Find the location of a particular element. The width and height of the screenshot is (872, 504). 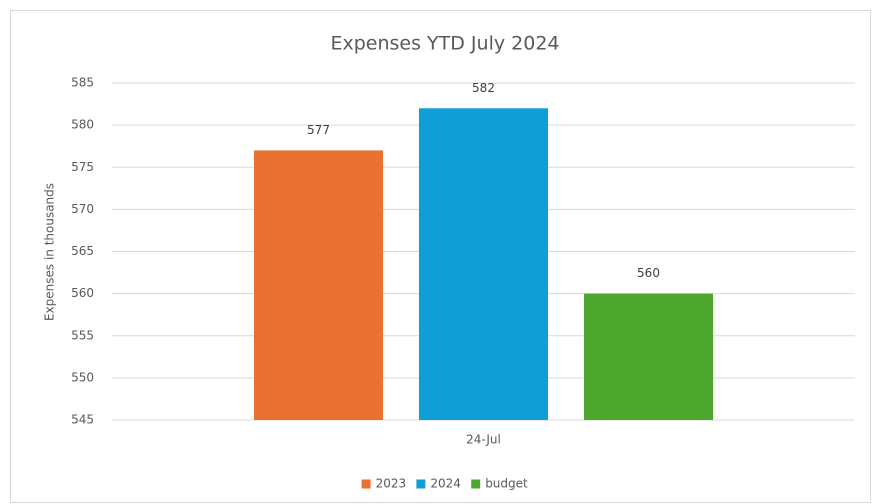

y-tick-label: 575 is located at coordinates (82, 167).